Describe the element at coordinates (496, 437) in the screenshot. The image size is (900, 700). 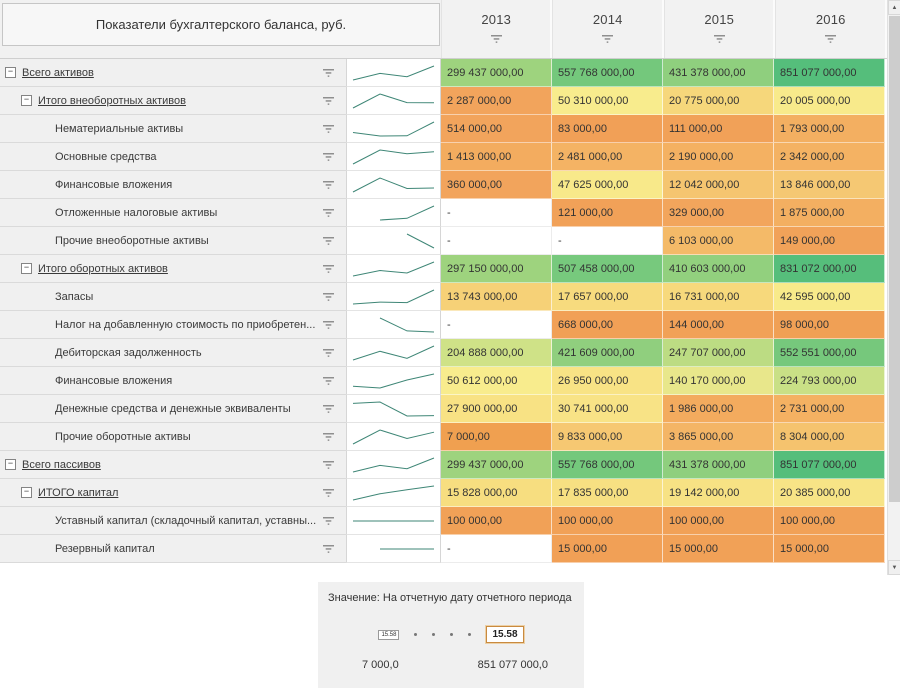
I see `value-cell: 7 000,00` at that location.